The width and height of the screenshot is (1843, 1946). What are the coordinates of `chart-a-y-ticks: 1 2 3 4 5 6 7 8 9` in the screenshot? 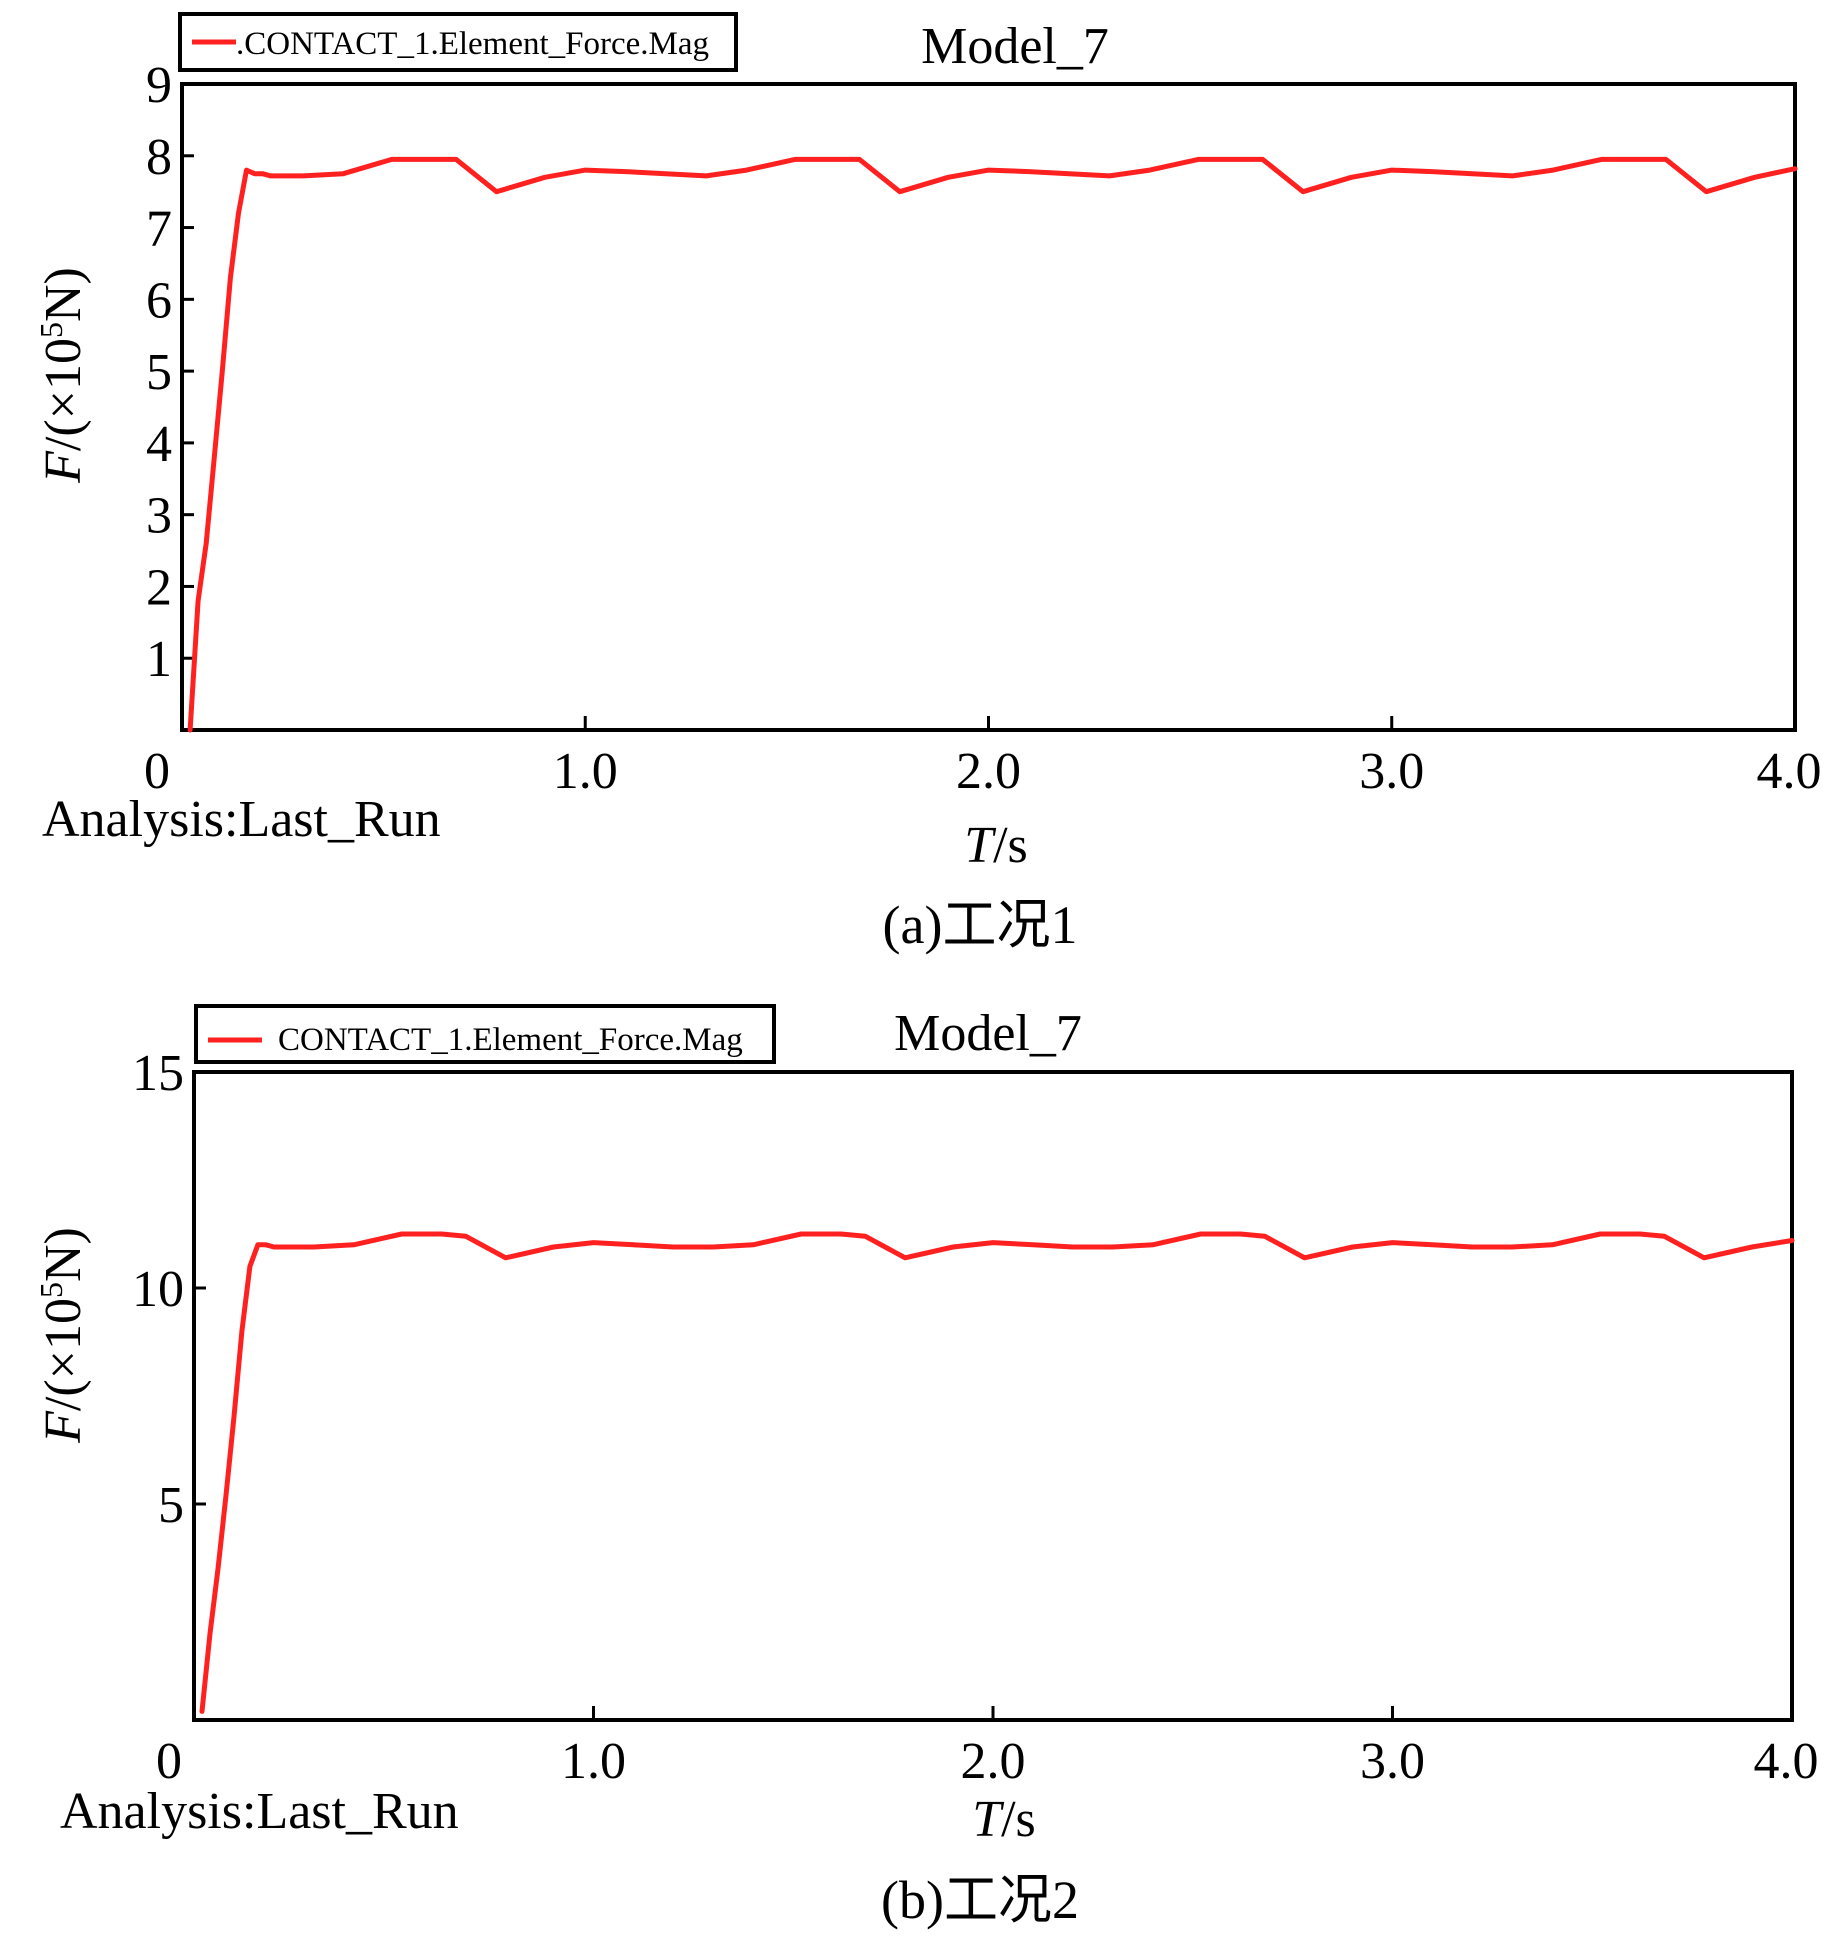 It's located at (170, 372).